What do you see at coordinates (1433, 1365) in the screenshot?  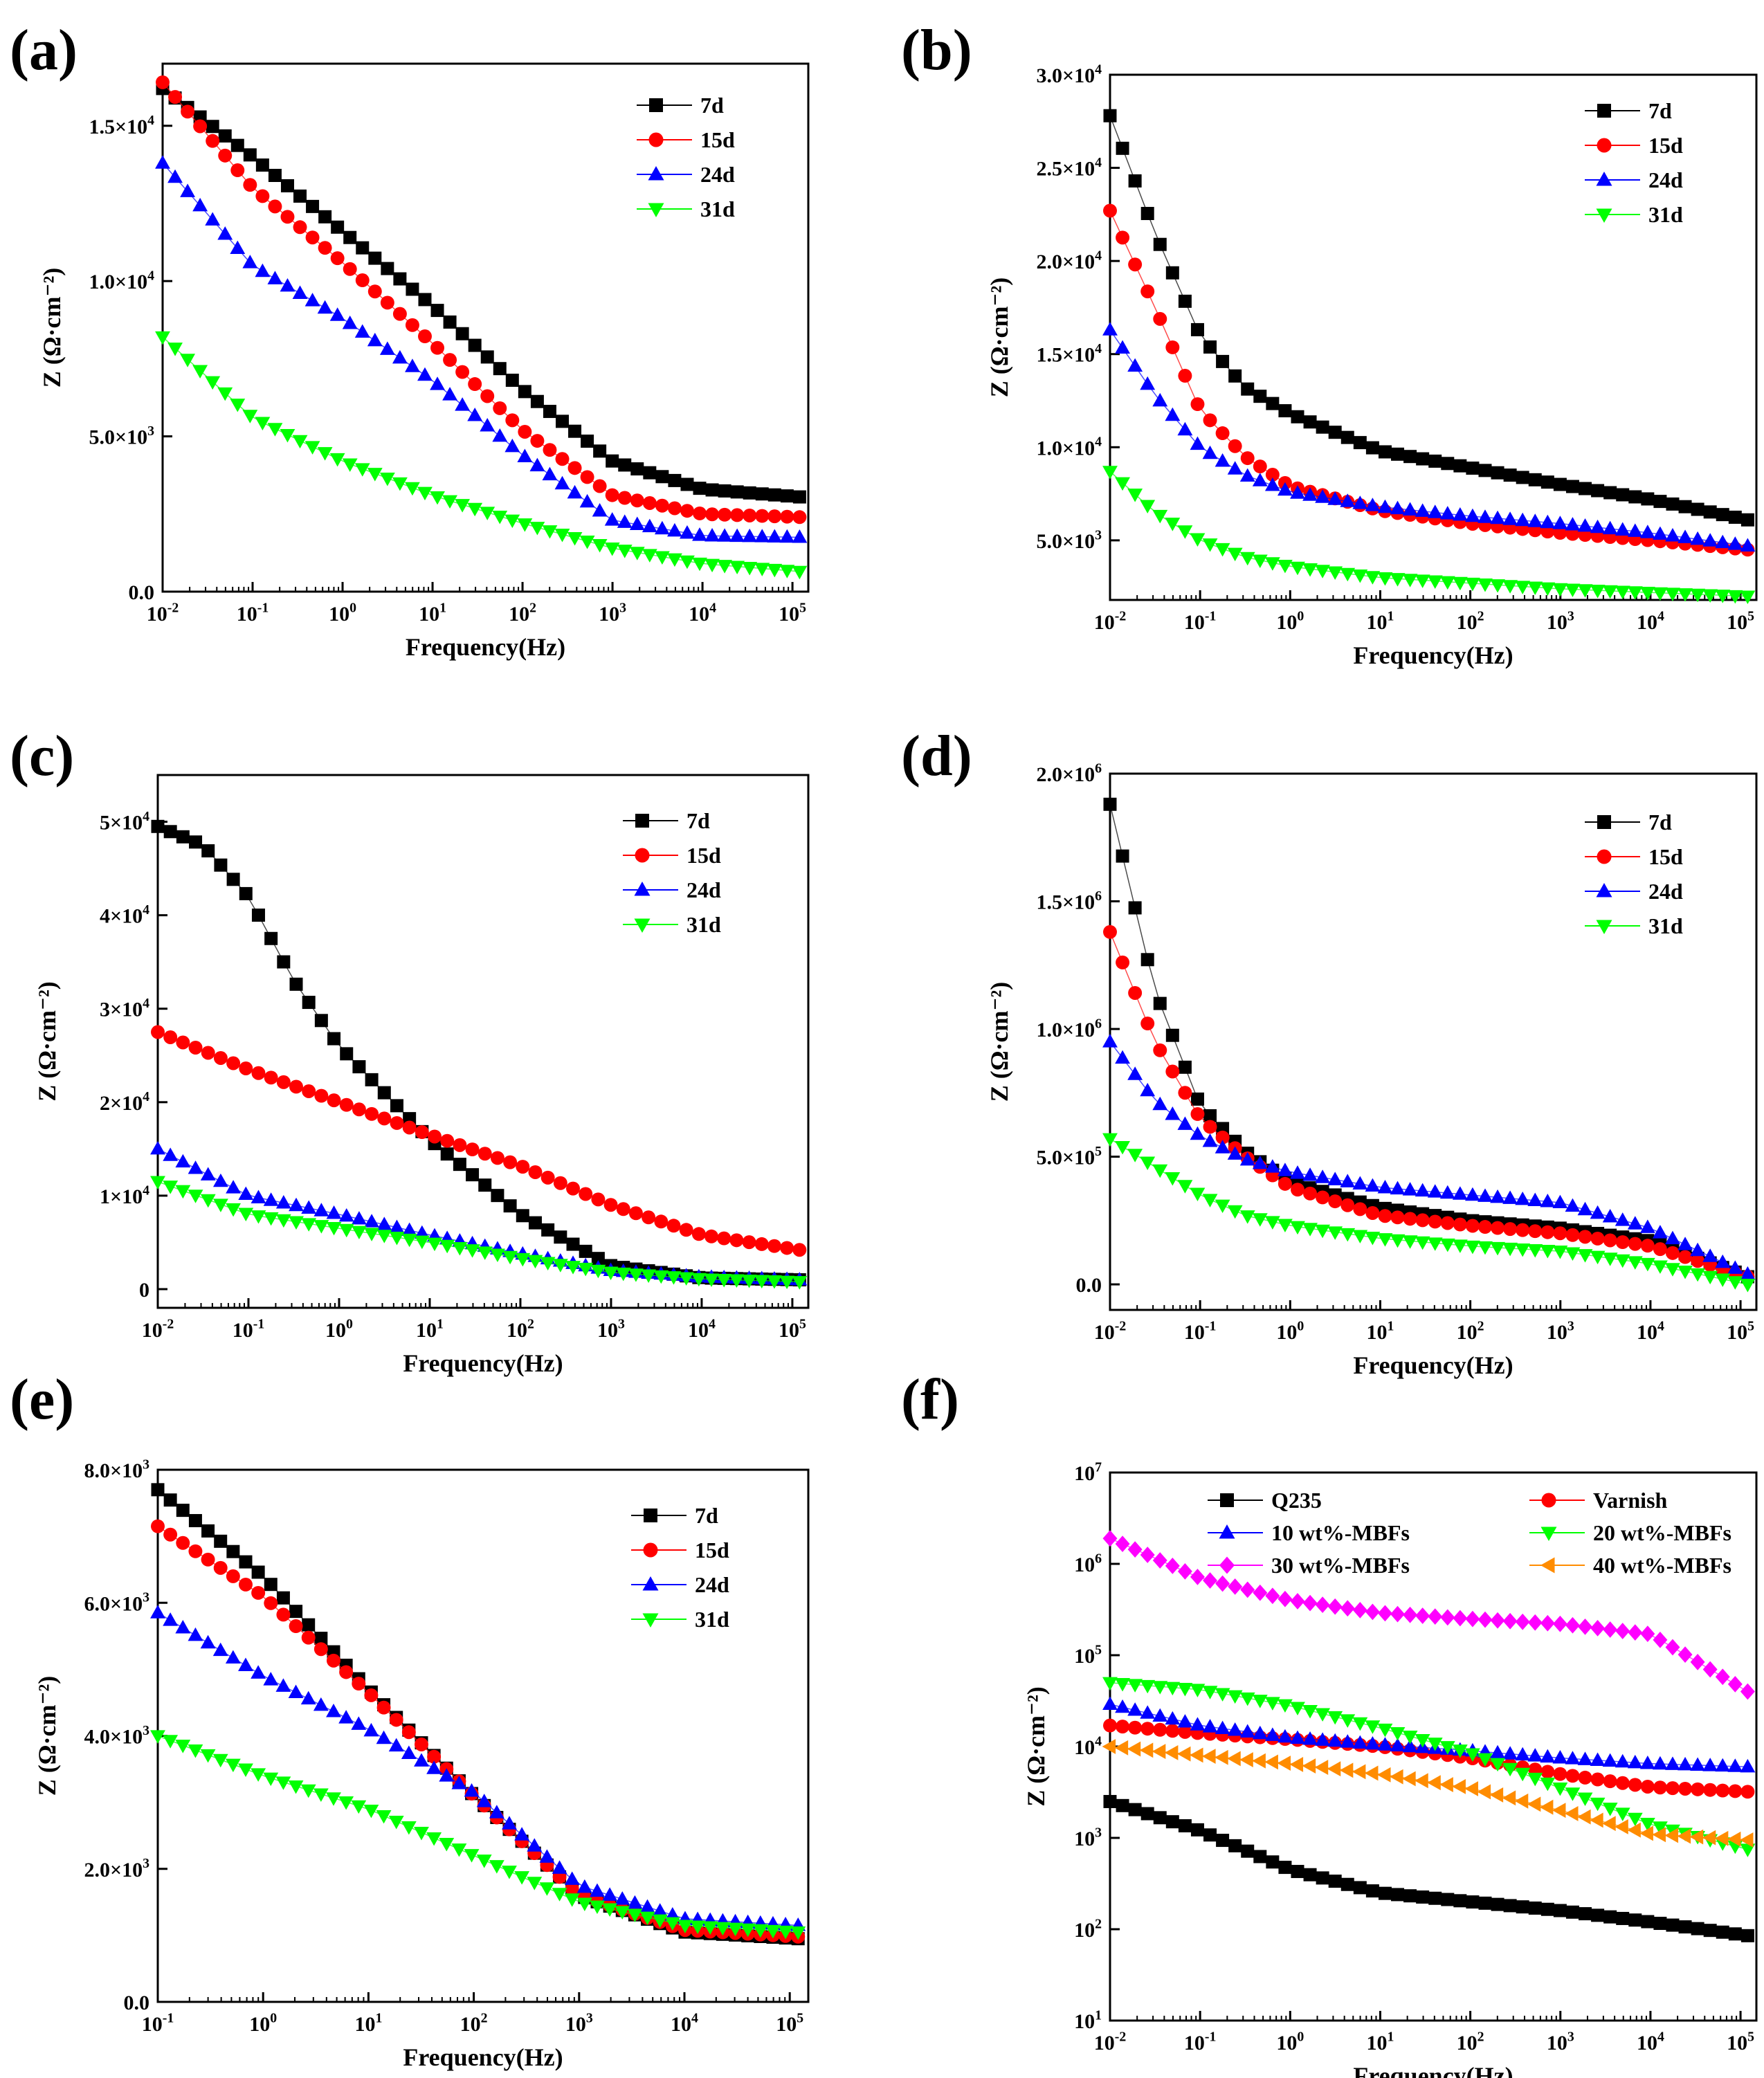 I see `x-axis-label: Frequency(Hz)` at bounding box center [1433, 1365].